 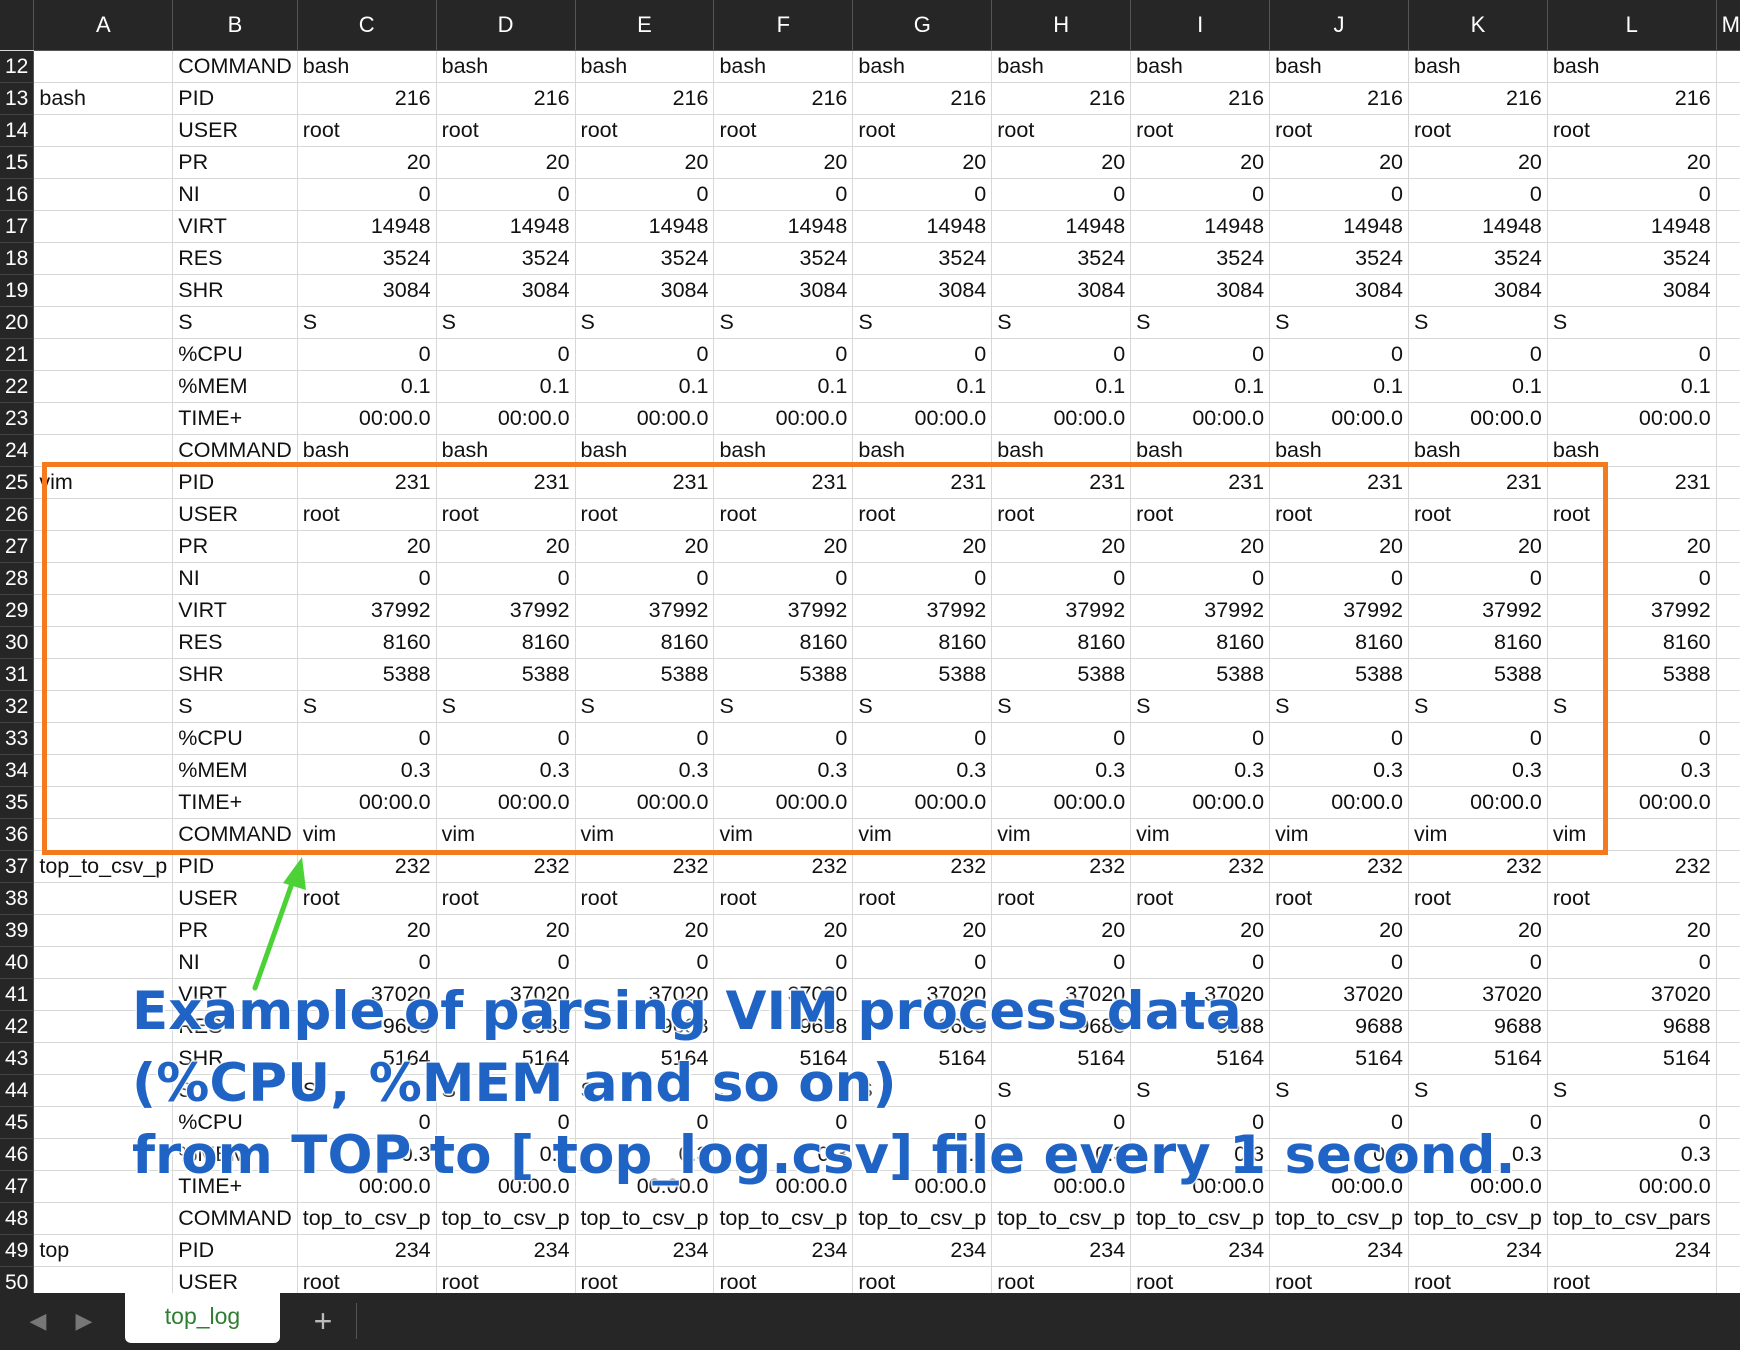 What do you see at coordinates (1478, 610) in the screenshot?
I see `cell-value: 37992` at bounding box center [1478, 610].